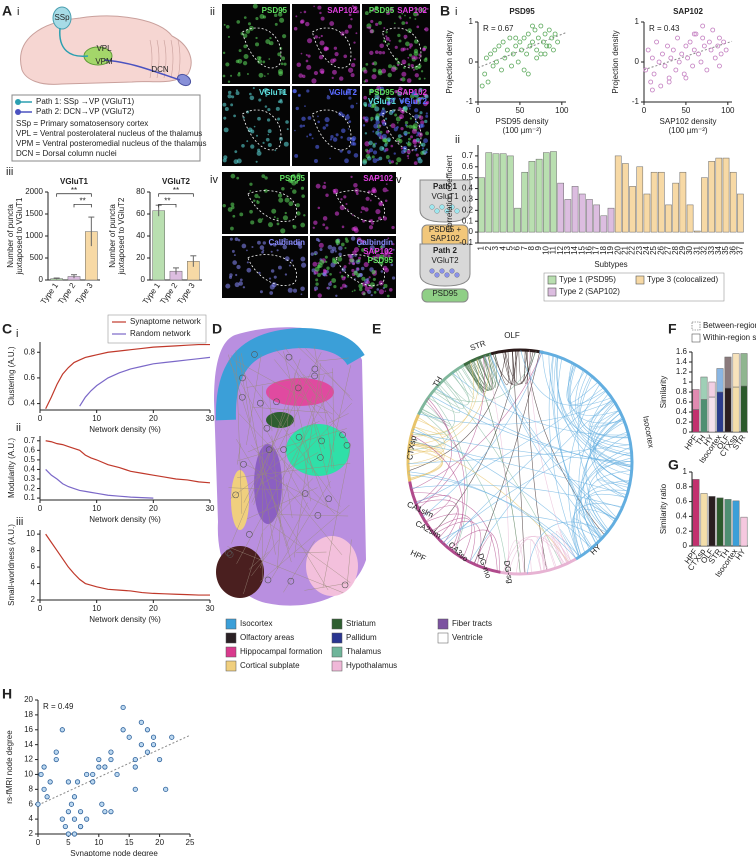  I want to click on x-tick-label: 5, so click(509, 247).